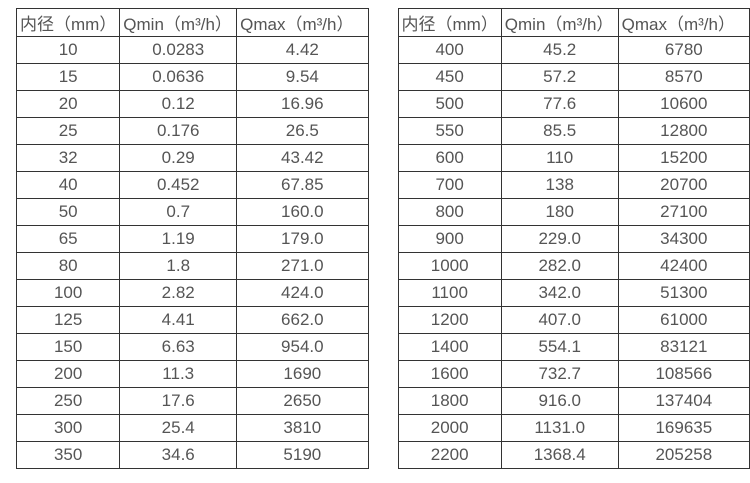 This screenshot has width=750, height=483. What do you see at coordinates (449, 212) in the screenshot?
I see `table-cell: 800` at bounding box center [449, 212].